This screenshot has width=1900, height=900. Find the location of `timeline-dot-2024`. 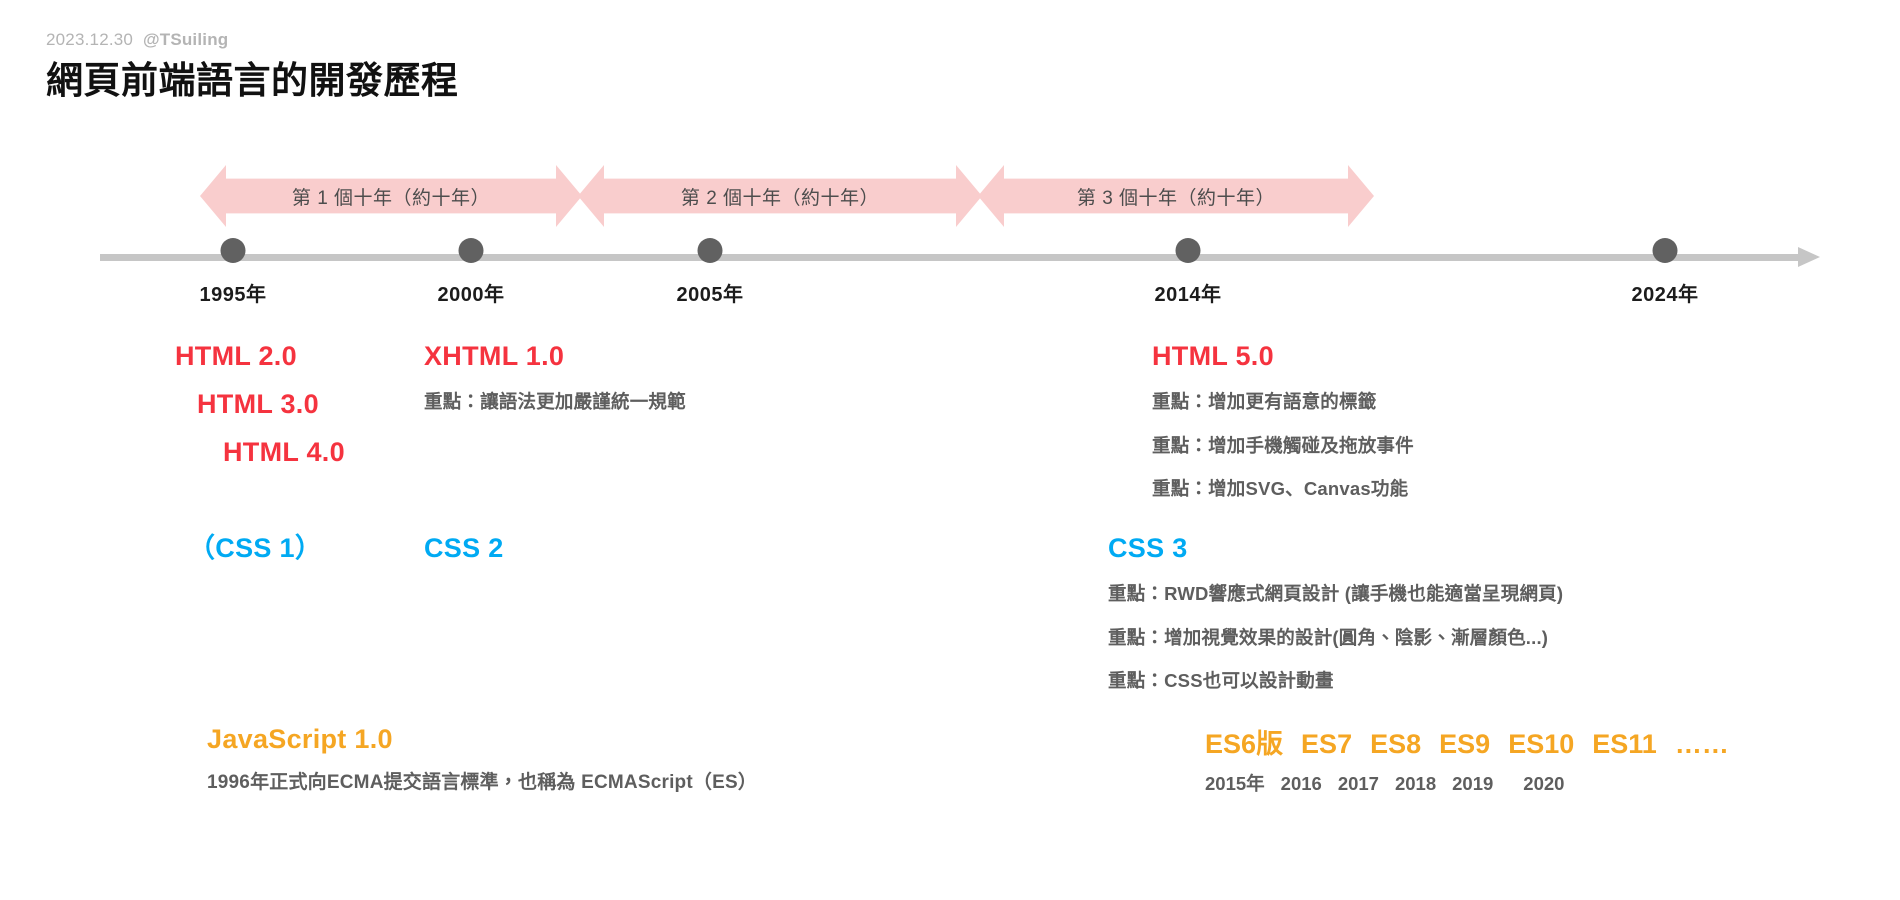

timeline-dot-2024 is located at coordinates (1665, 250).